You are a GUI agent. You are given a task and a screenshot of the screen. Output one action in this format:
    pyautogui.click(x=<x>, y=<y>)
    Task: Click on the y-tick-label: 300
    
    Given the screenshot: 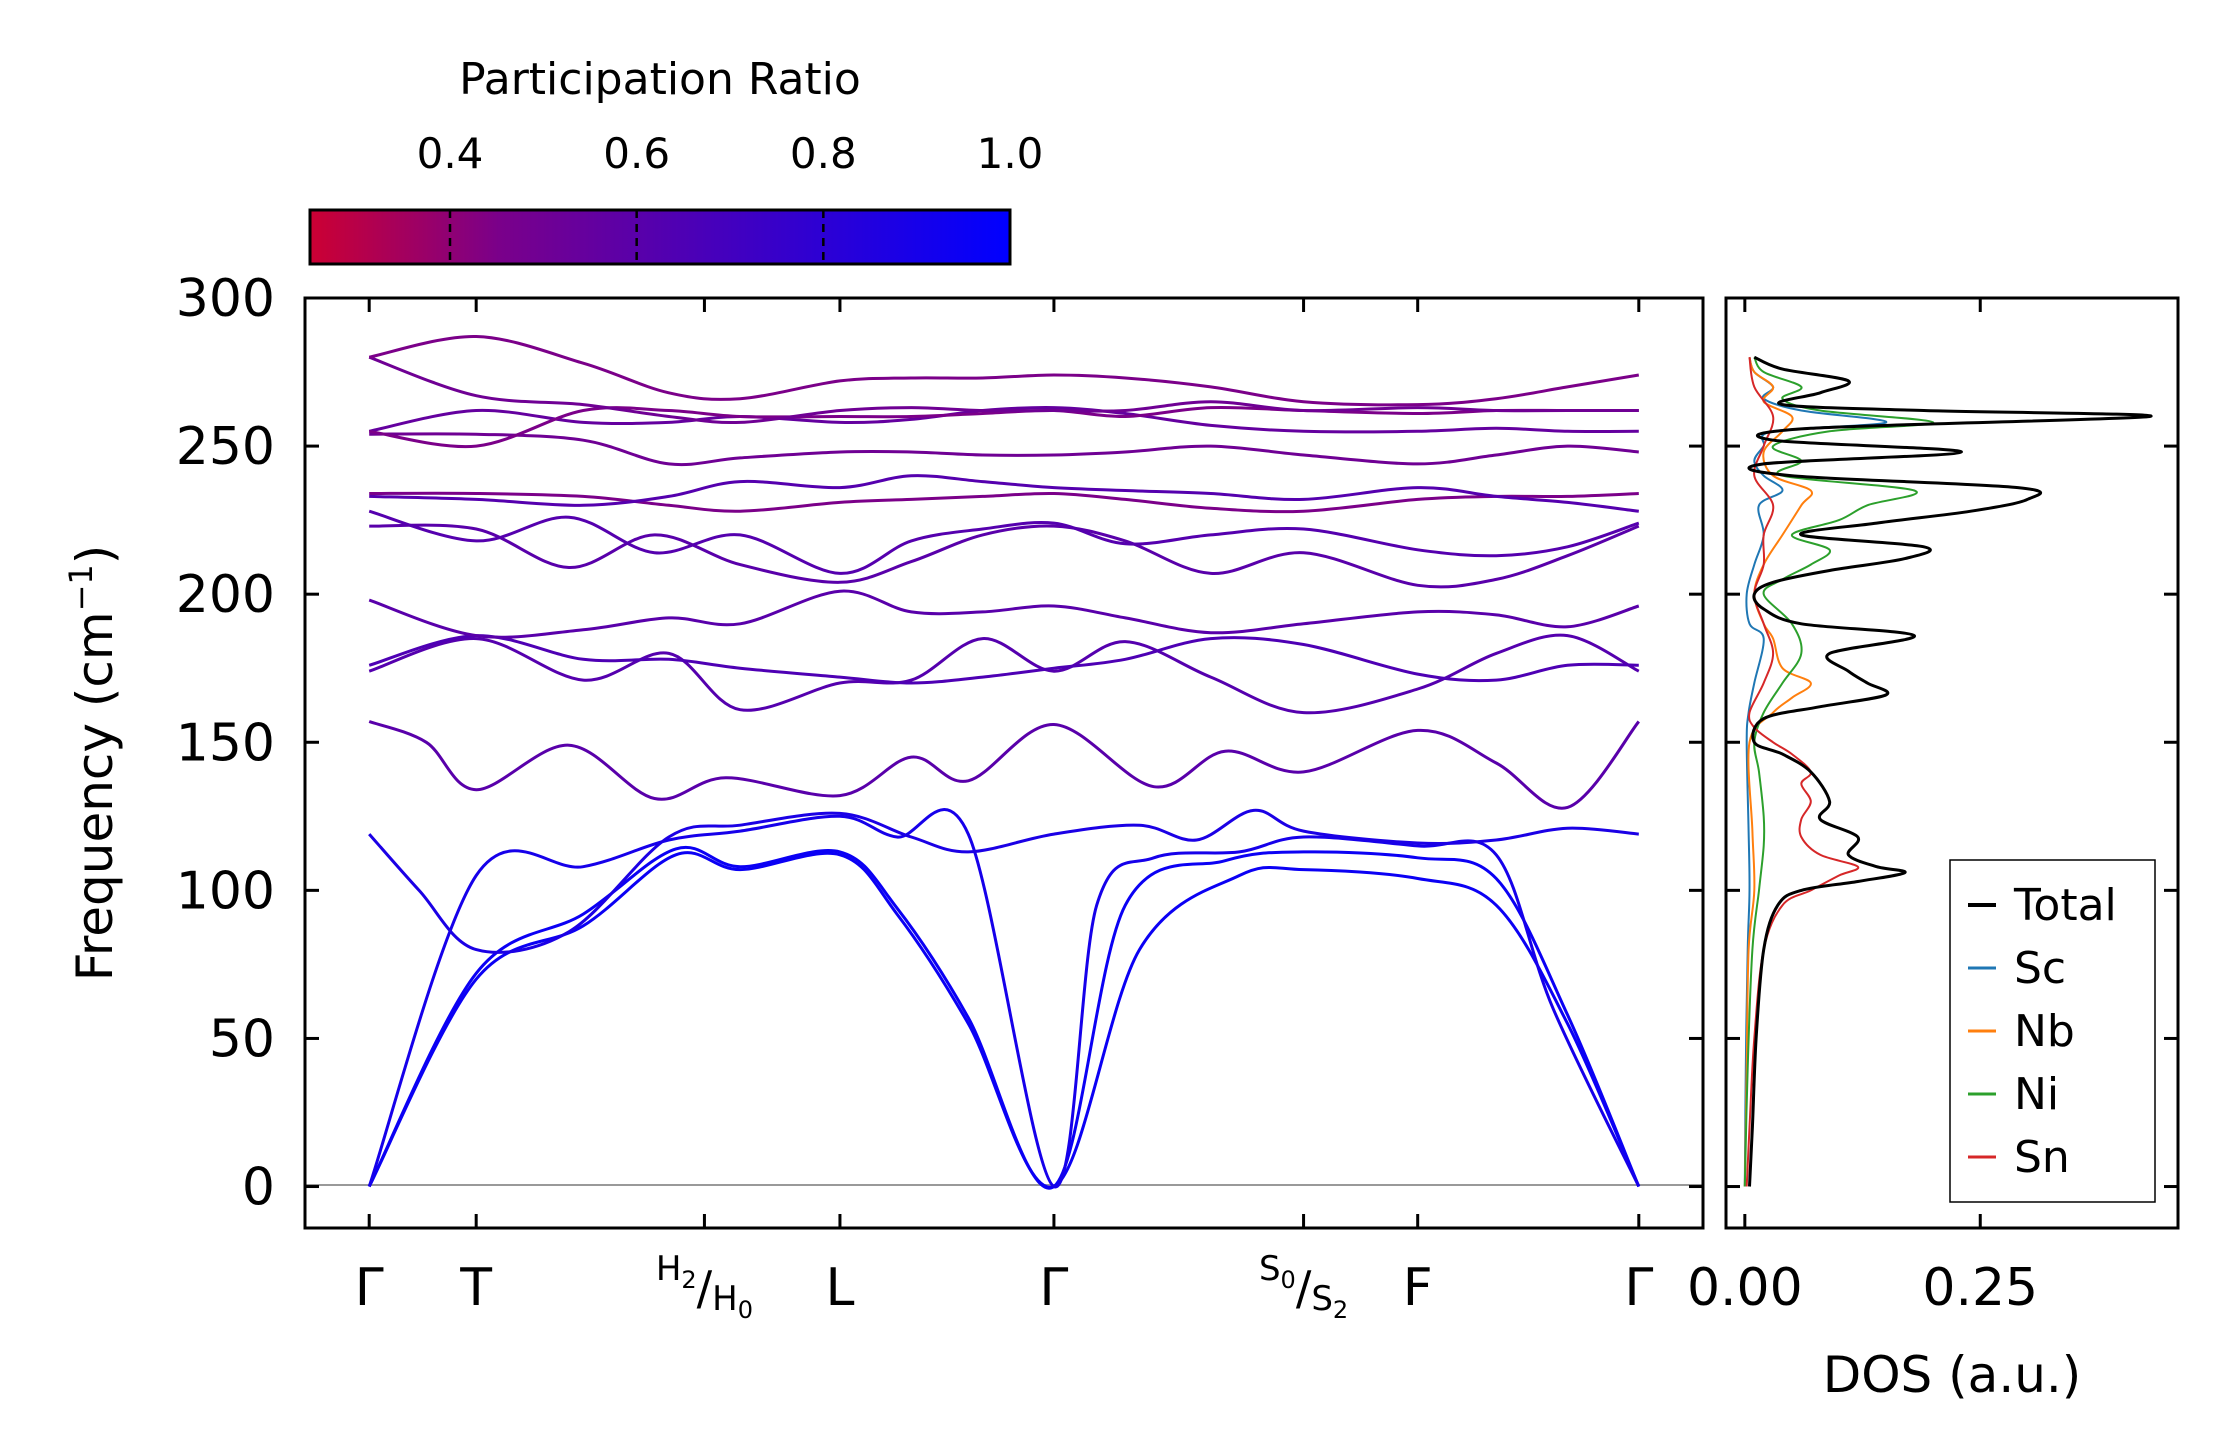 What is the action you would take?
    pyautogui.click(x=225, y=299)
    